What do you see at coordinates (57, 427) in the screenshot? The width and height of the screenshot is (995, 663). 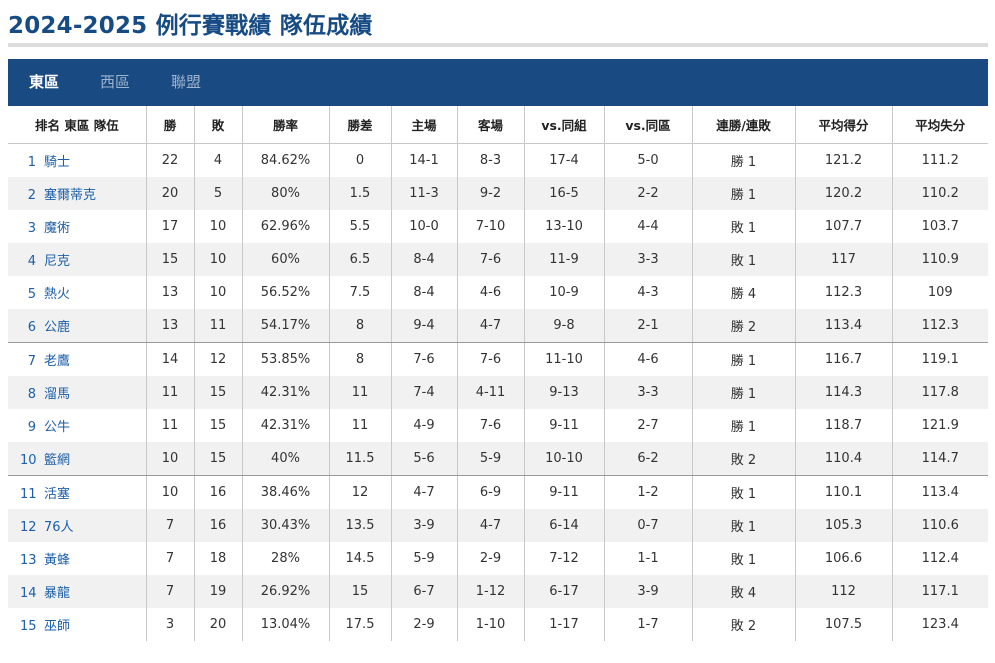 I see `team-name-link: 公牛` at bounding box center [57, 427].